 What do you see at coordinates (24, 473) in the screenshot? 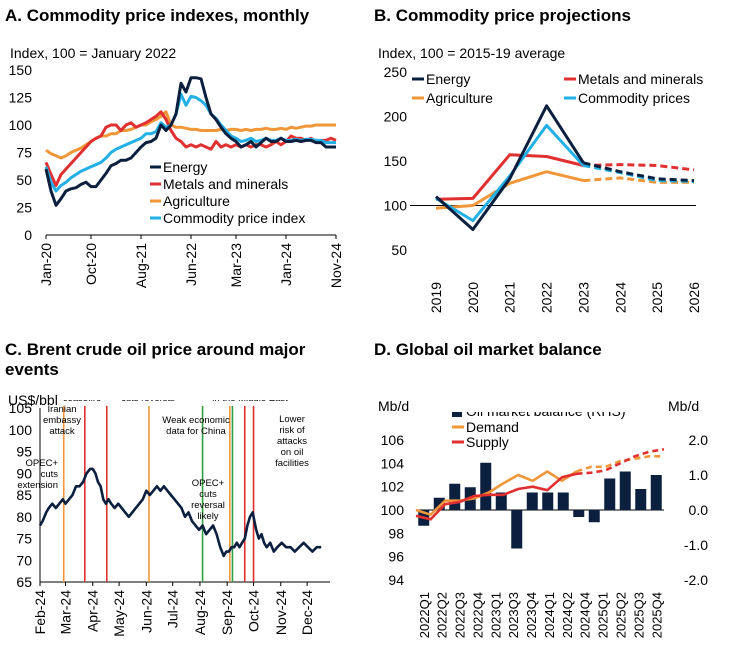
I see `y-tick-label: 90` at bounding box center [24, 473].